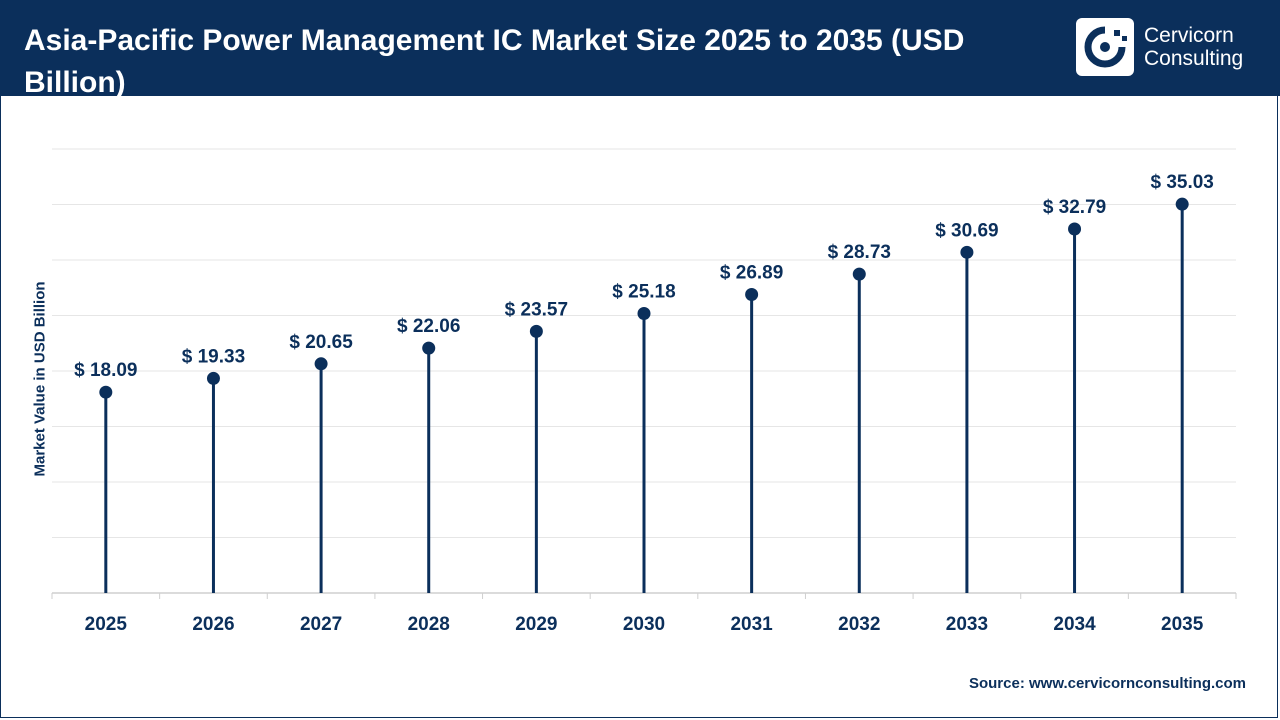 This screenshot has width=1280, height=720. I want to click on data-label: $ 35.03, so click(1181, 182).